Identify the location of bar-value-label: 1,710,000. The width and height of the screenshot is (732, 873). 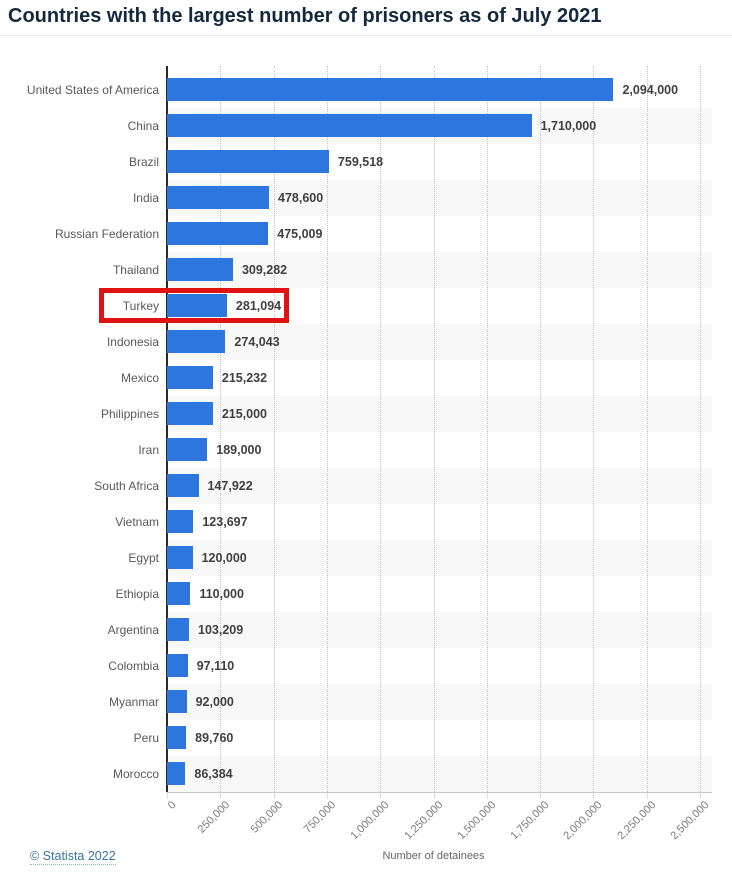
(568, 126).